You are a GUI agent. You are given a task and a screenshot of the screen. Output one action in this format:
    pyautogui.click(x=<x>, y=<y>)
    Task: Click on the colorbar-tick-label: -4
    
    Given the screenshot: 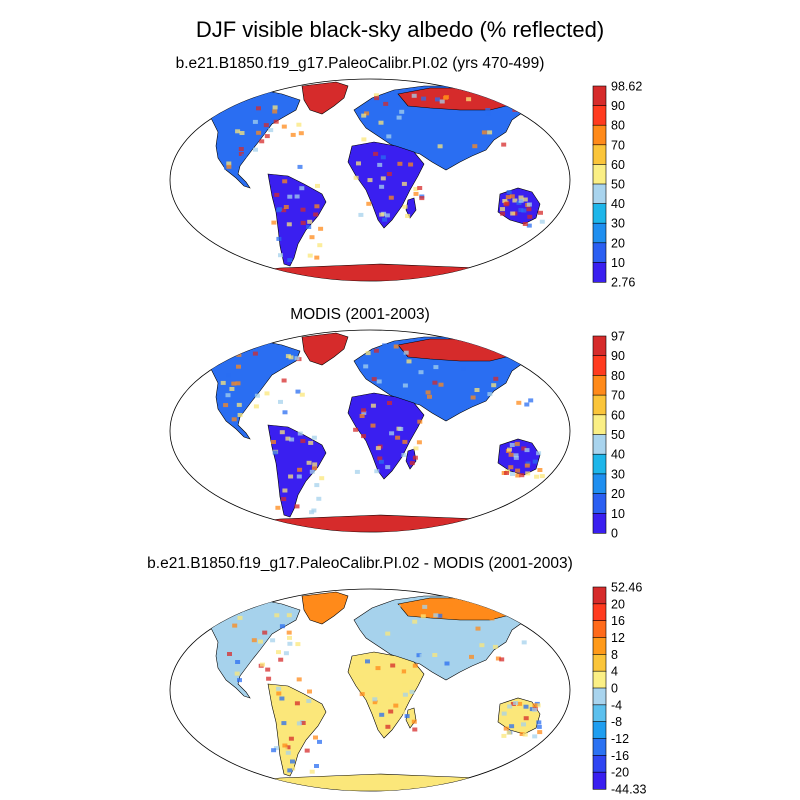 What is the action you would take?
    pyautogui.click(x=616, y=705)
    